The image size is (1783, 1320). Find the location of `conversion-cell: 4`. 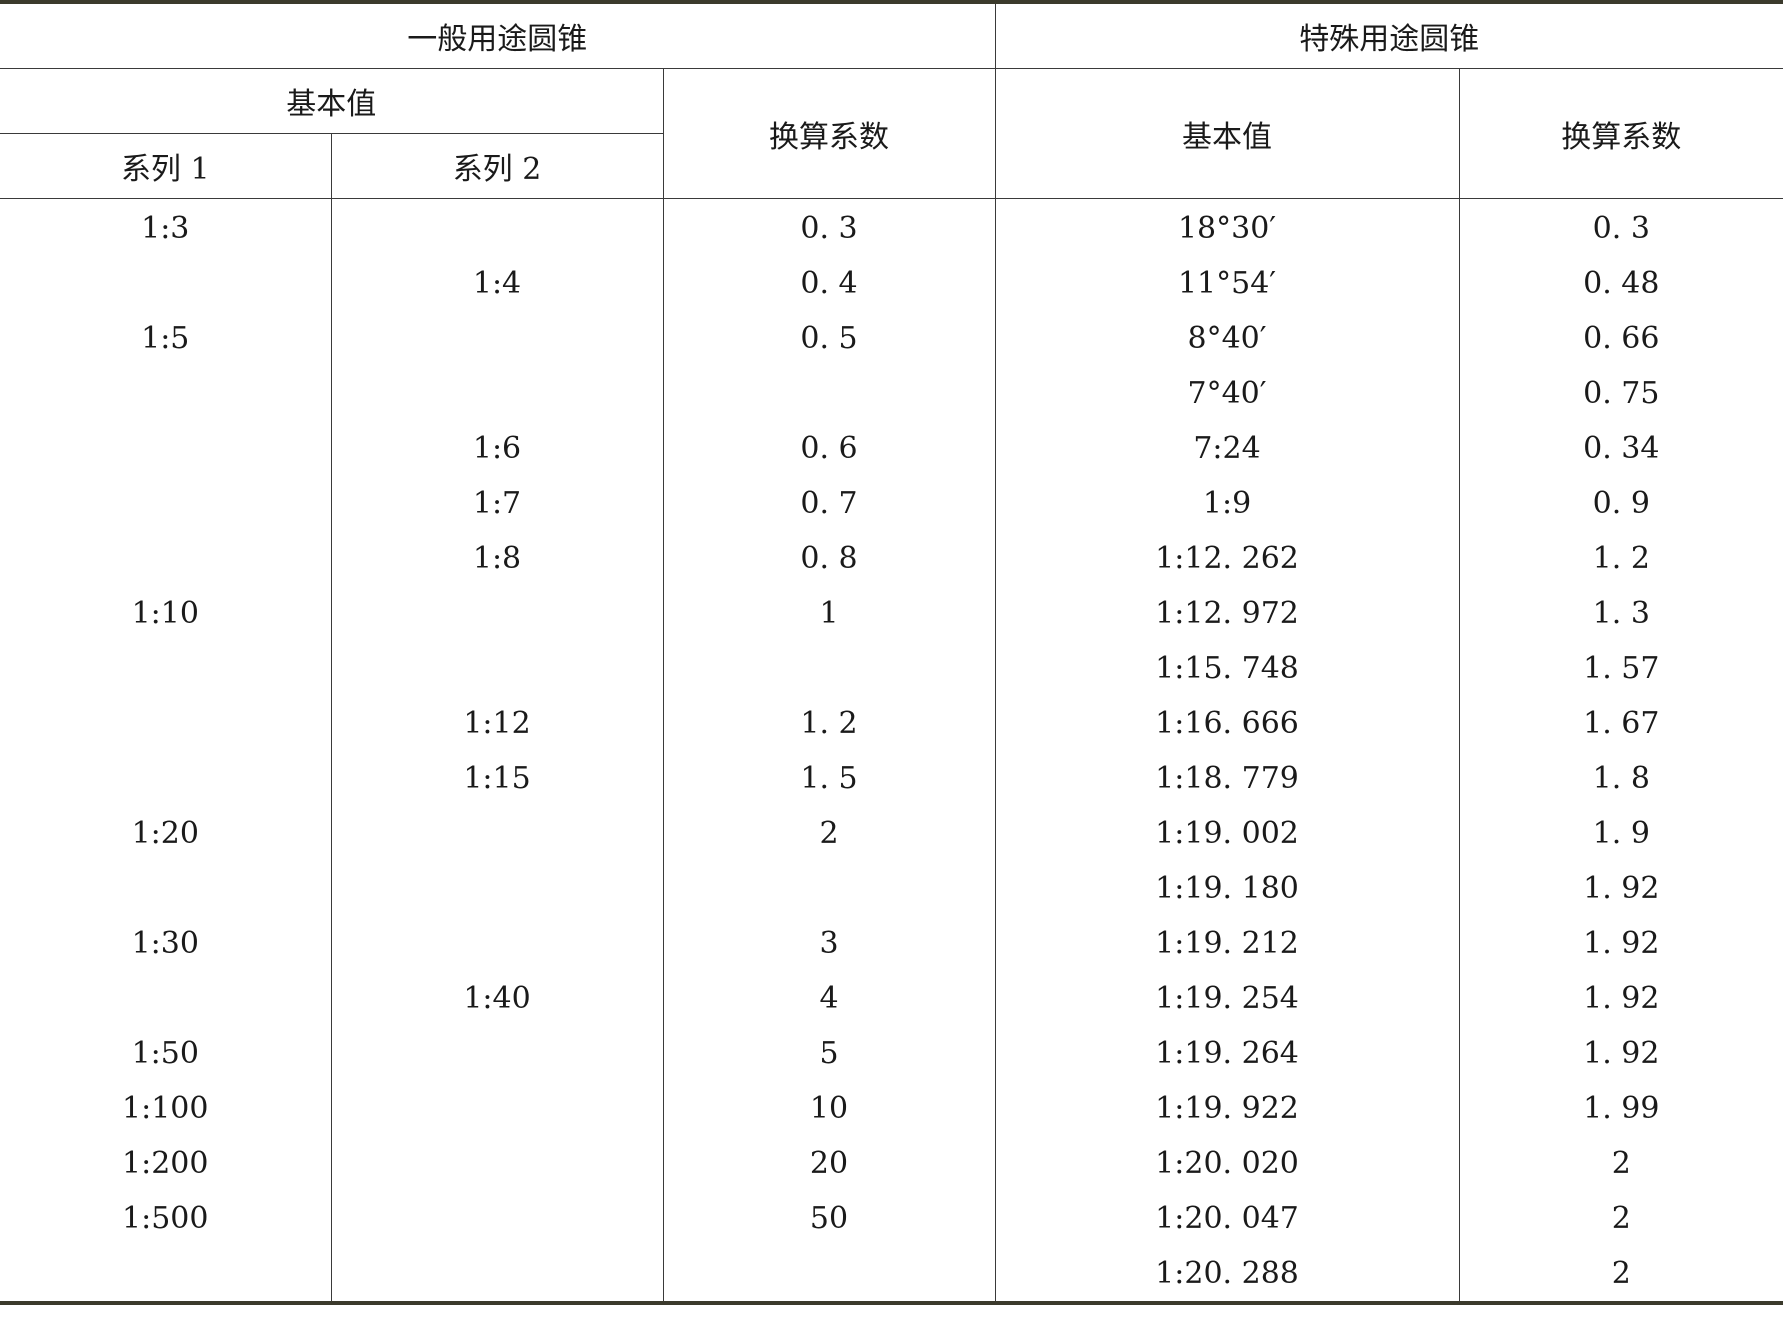

conversion-cell: 4 is located at coordinates (829, 998).